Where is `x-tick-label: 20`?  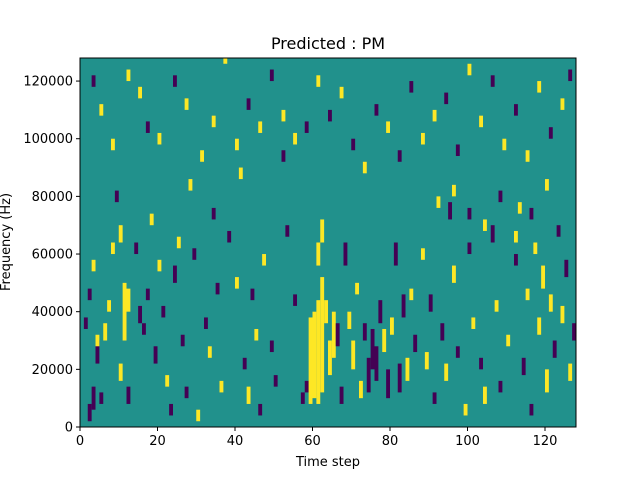
x-tick-label: 20 is located at coordinates (157, 441).